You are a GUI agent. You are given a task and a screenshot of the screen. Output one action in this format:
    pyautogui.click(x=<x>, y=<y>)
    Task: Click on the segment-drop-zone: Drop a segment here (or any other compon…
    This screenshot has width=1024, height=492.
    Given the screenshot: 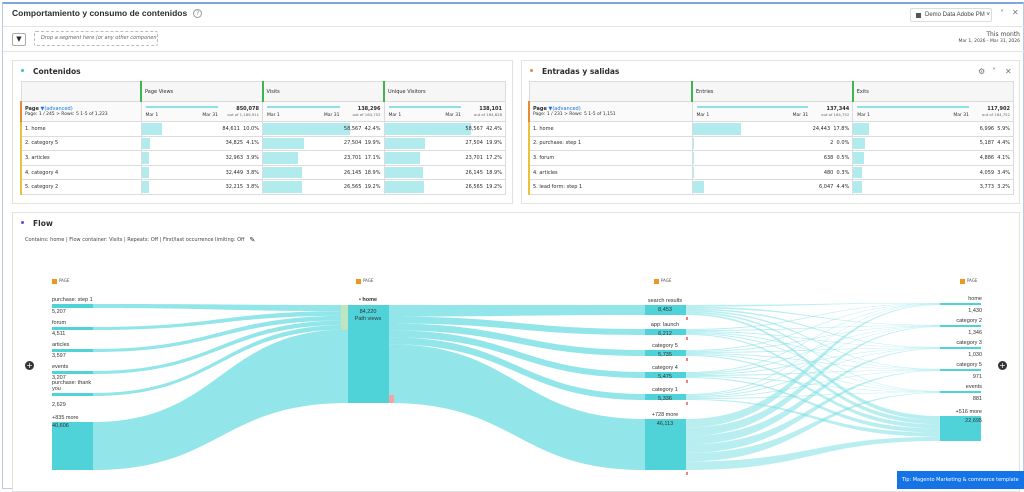 What is the action you would take?
    pyautogui.click(x=96, y=38)
    